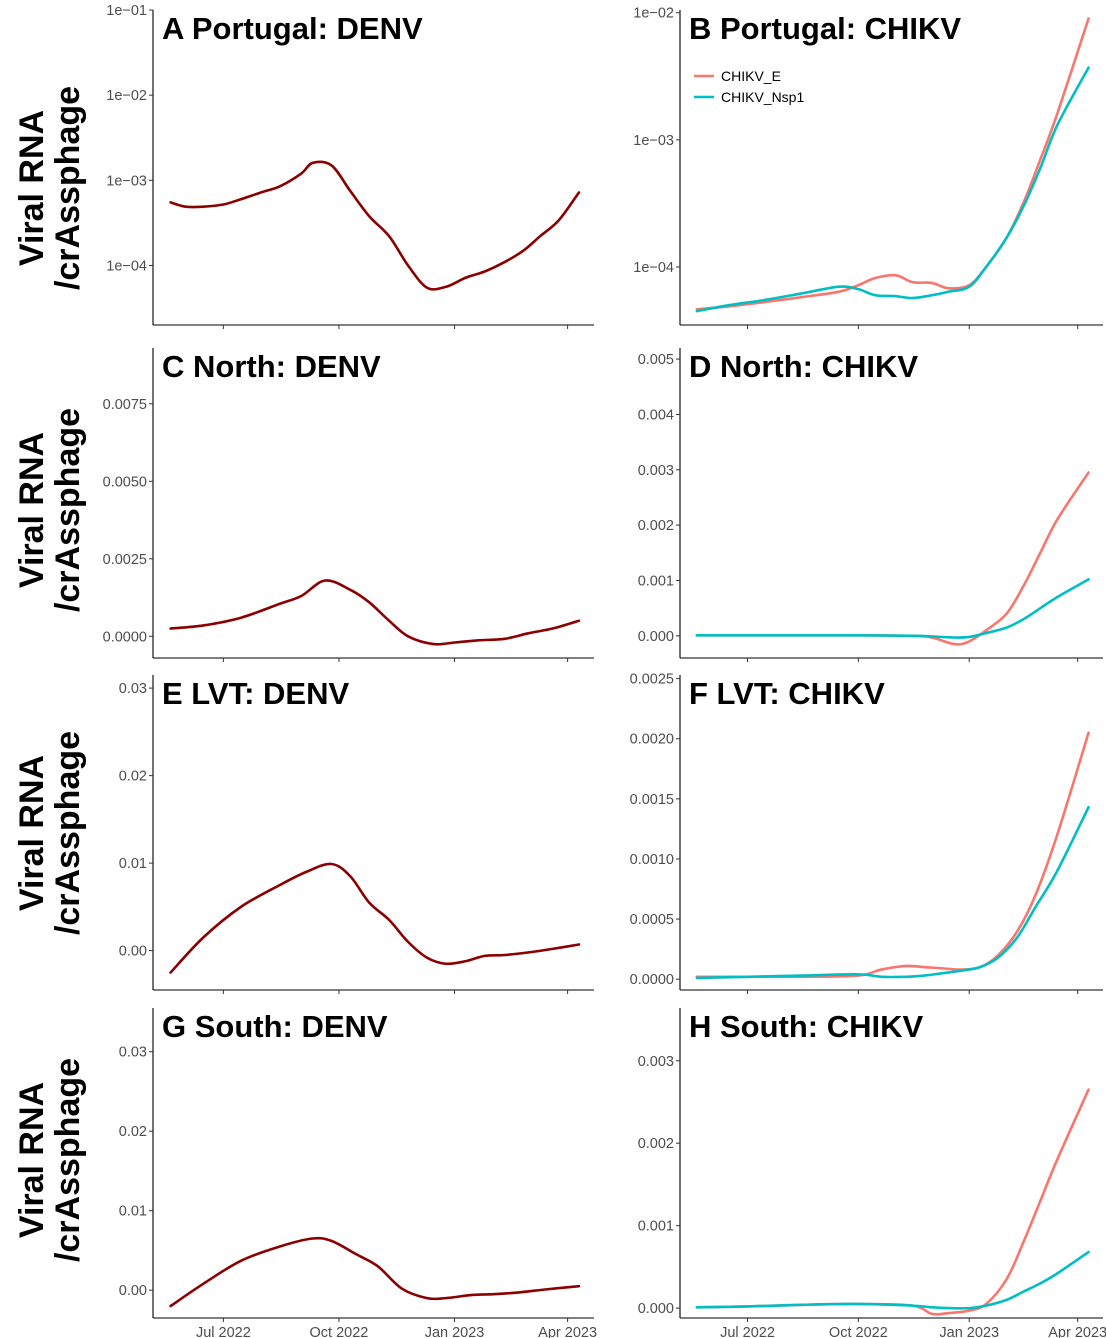 The image size is (1106, 1338). What do you see at coordinates (125, 405) in the screenshot?
I see `y-tick-label: 0.0075` at bounding box center [125, 405].